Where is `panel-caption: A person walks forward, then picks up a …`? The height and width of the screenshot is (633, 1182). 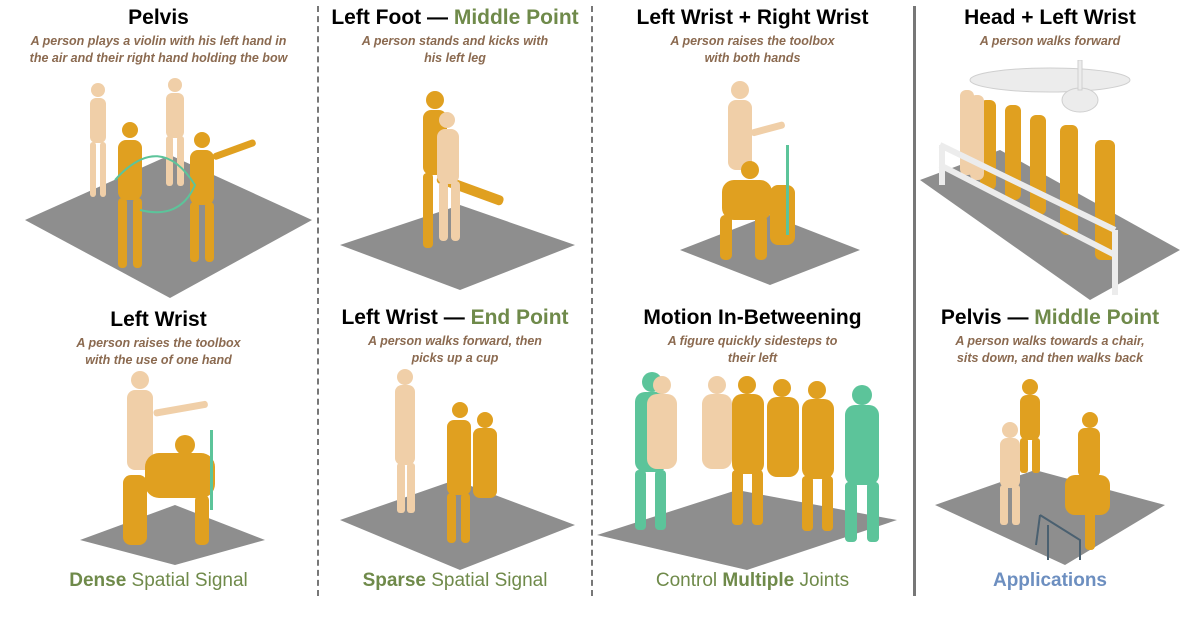 panel-caption: A person walks forward, then picks up a … is located at coordinates (455, 349).